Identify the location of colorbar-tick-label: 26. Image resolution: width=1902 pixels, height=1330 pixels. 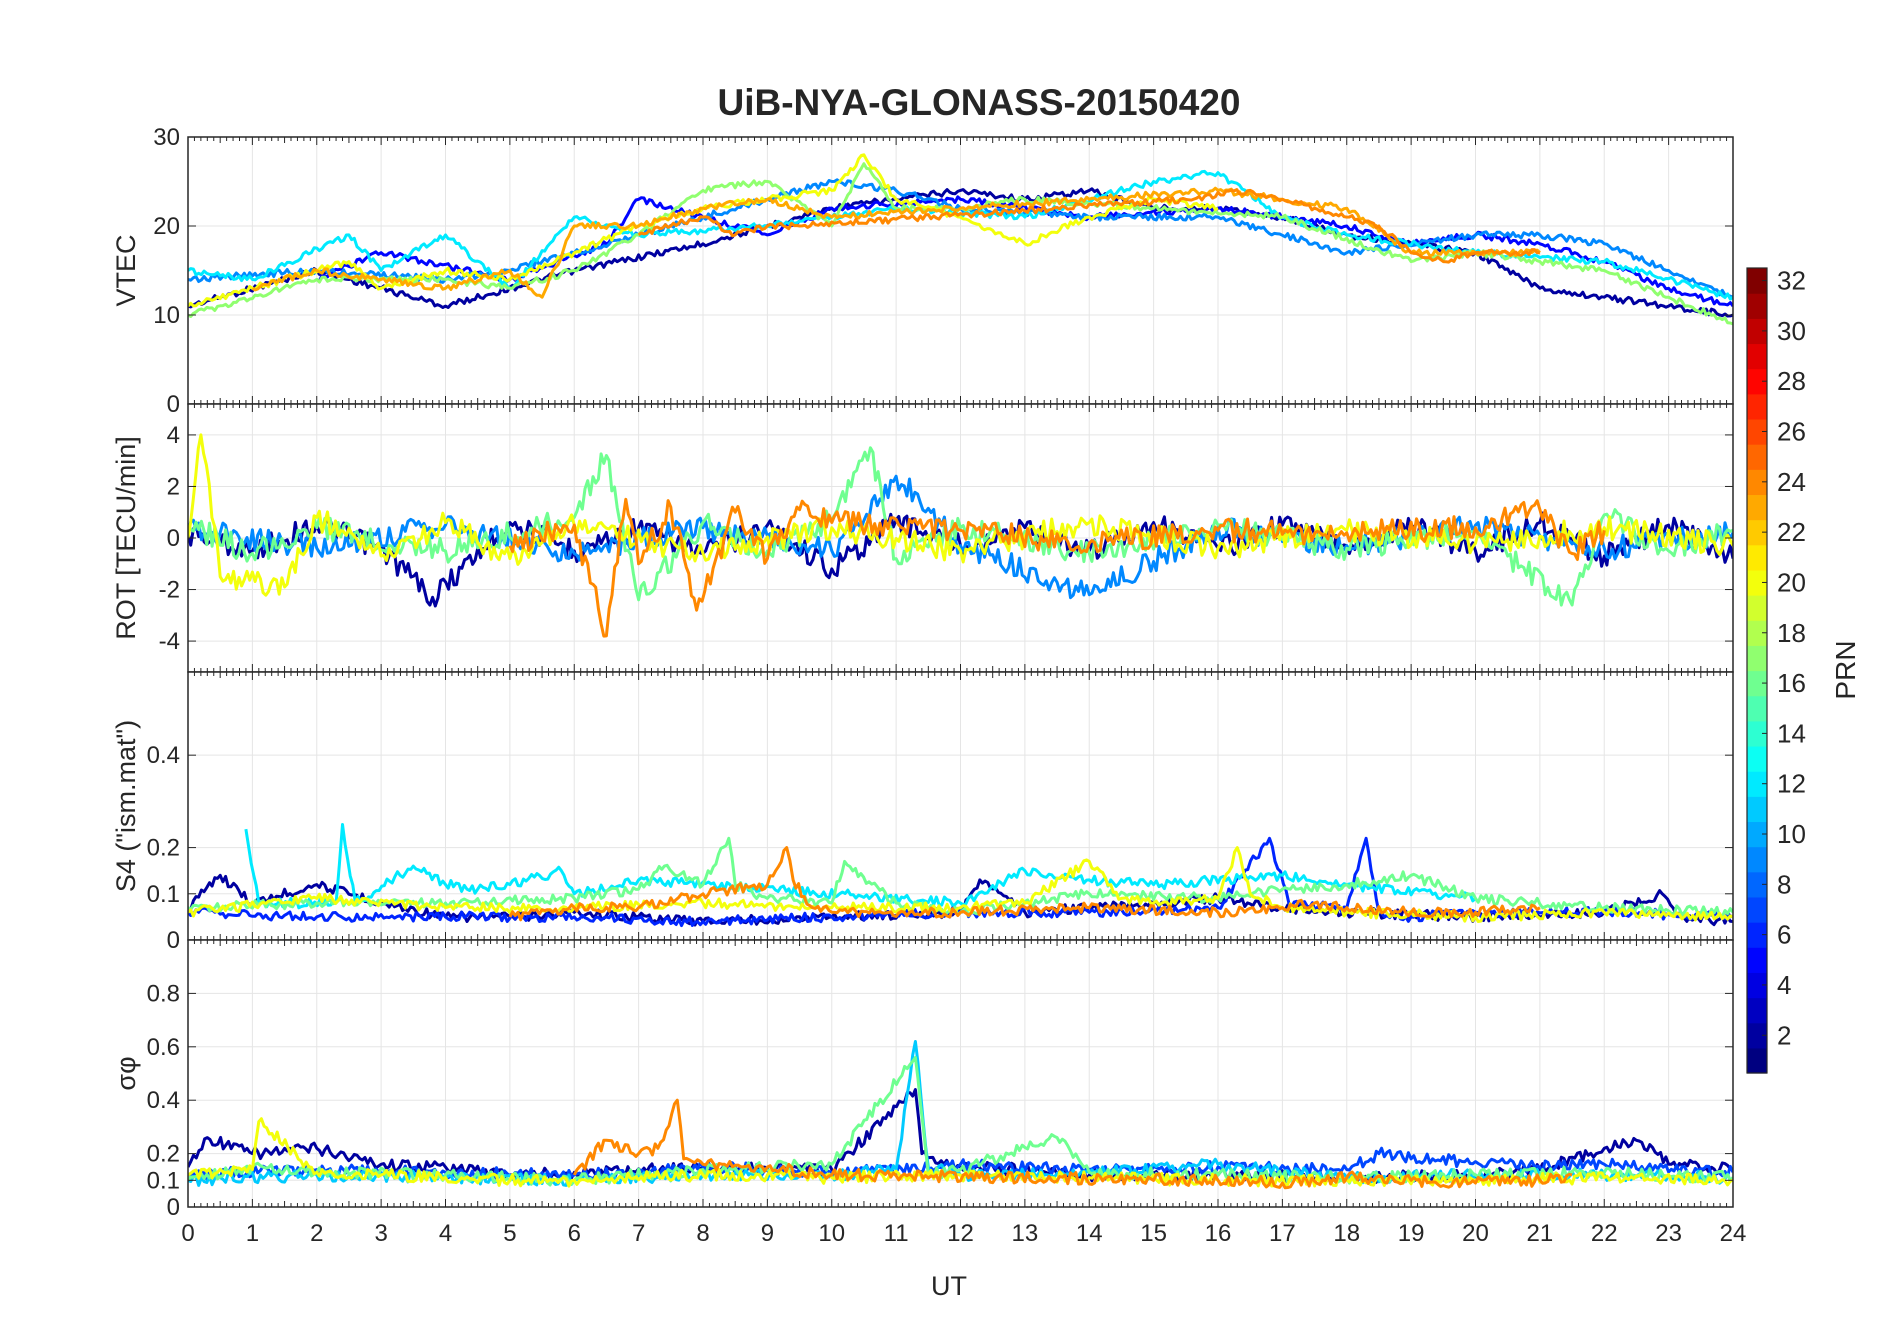
(1791, 432).